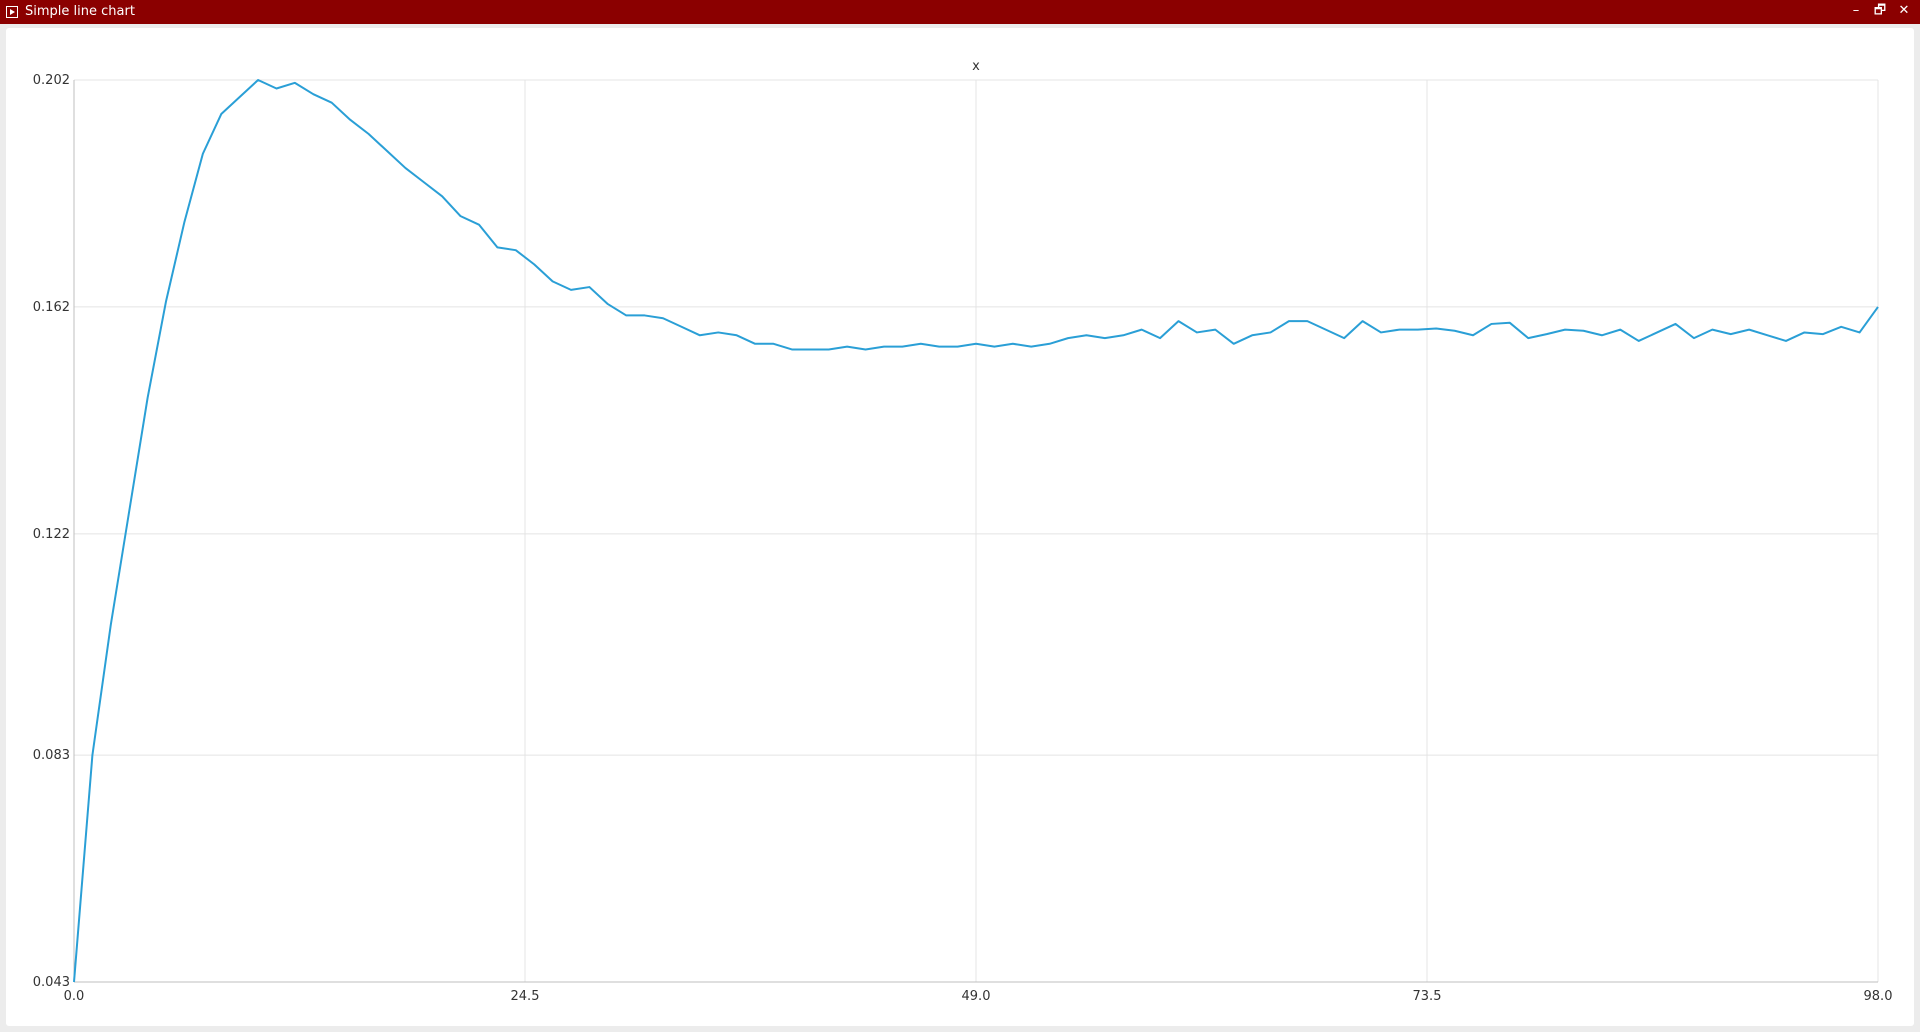  I want to click on app-window-icon, so click(12, 12).